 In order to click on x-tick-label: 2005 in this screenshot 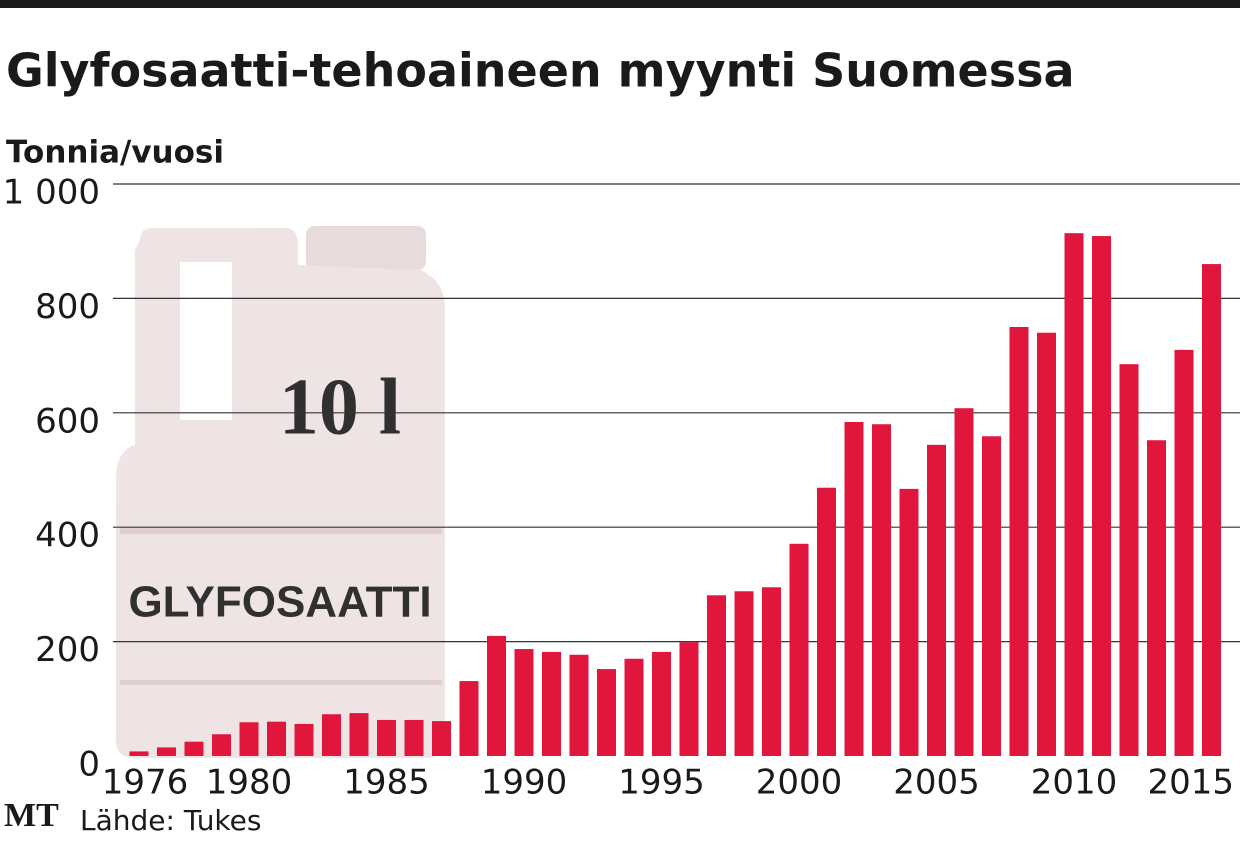, I will do `click(936, 783)`.